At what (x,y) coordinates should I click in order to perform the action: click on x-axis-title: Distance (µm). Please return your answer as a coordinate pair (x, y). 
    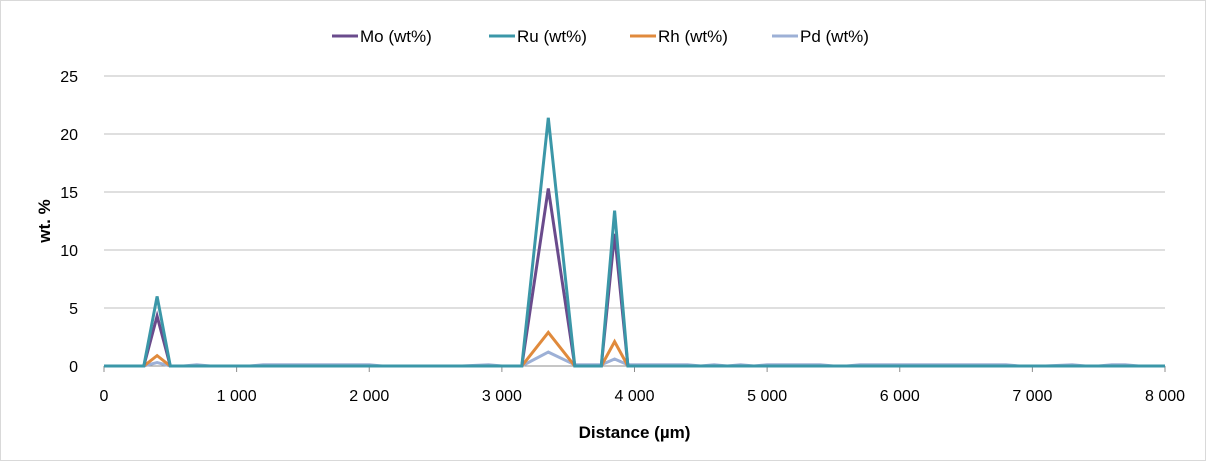
    Looking at the image, I should click on (635, 432).